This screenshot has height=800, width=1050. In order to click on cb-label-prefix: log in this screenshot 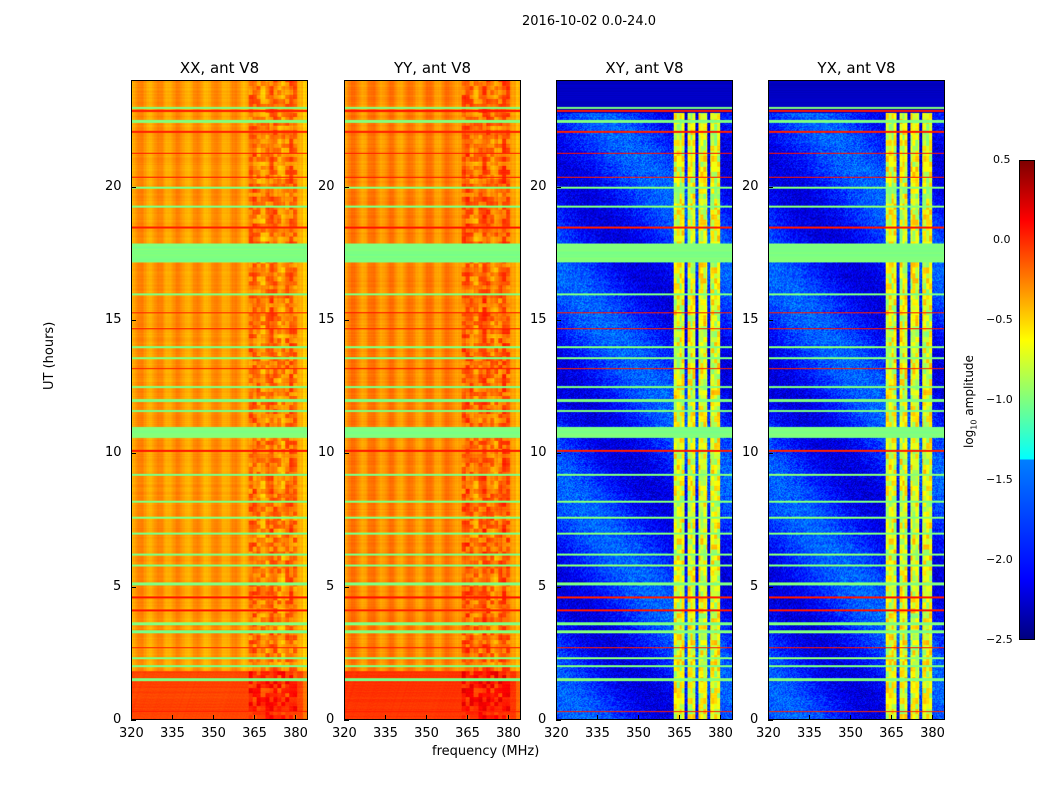, I will do `click(969, 438)`.